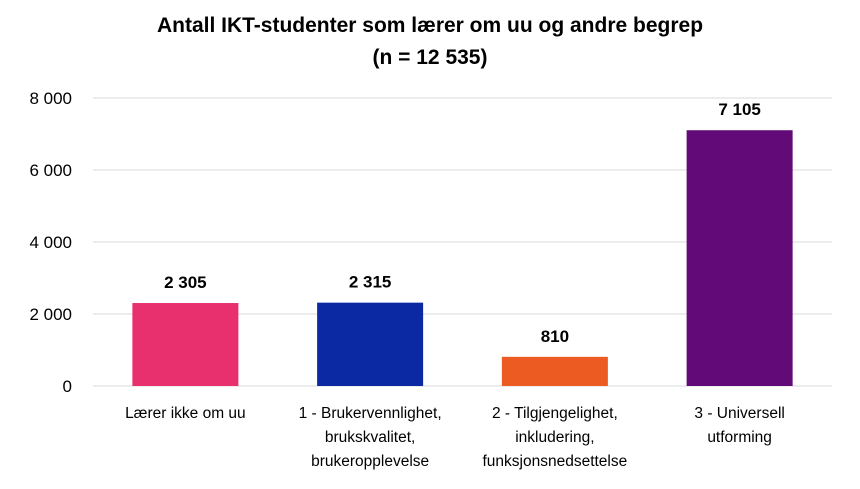 The height and width of the screenshot is (489, 860). What do you see at coordinates (739, 109) in the screenshot?
I see `data-label: 7 105` at bounding box center [739, 109].